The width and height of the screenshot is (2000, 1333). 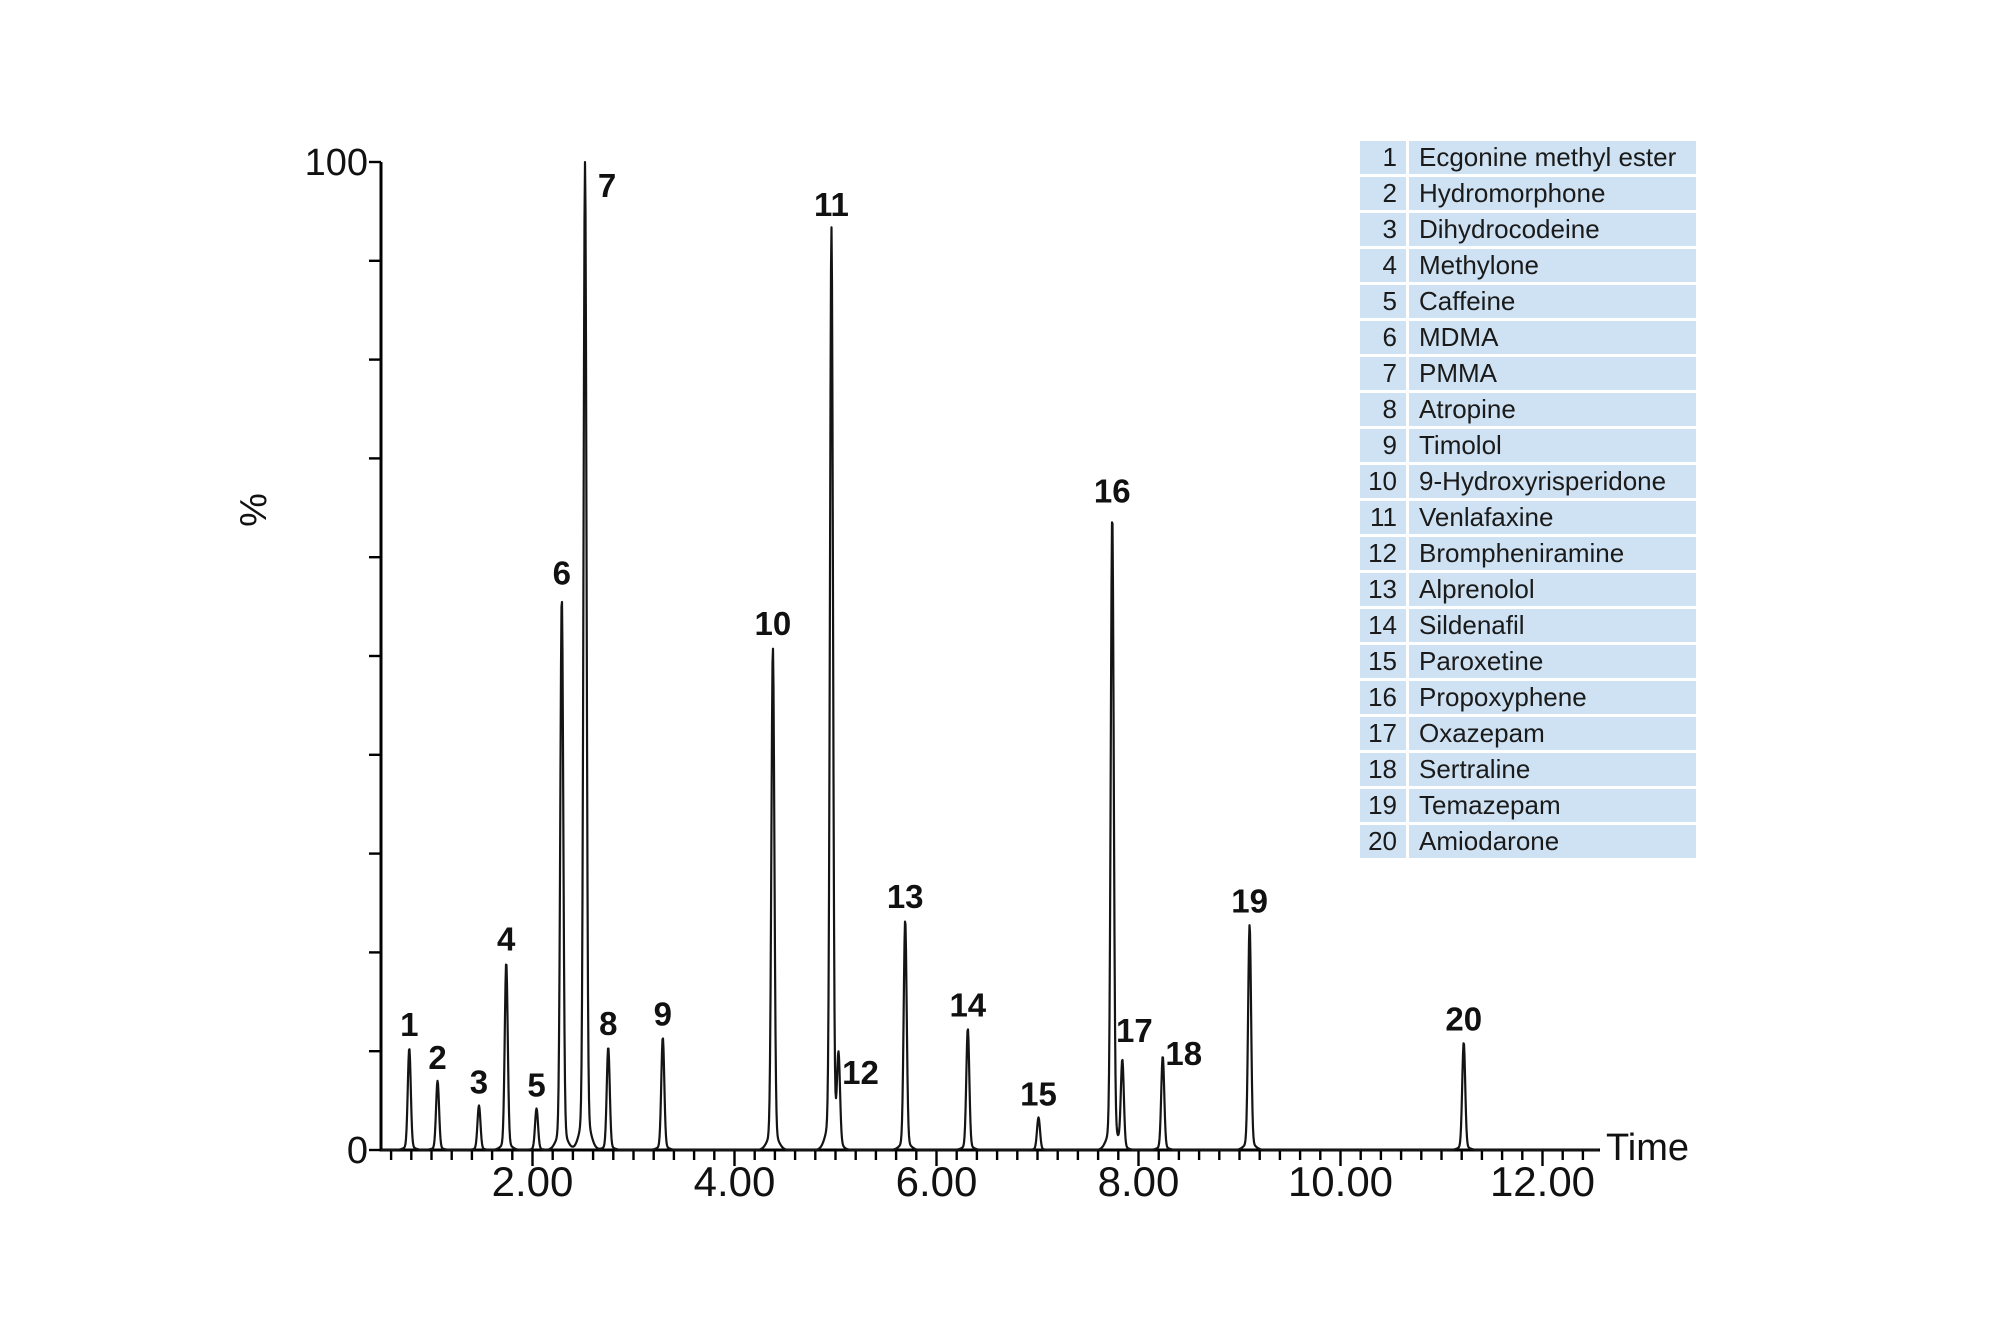 What do you see at coordinates (905, 896) in the screenshot?
I see `peak-label-13: 13` at bounding box center [905, 896].